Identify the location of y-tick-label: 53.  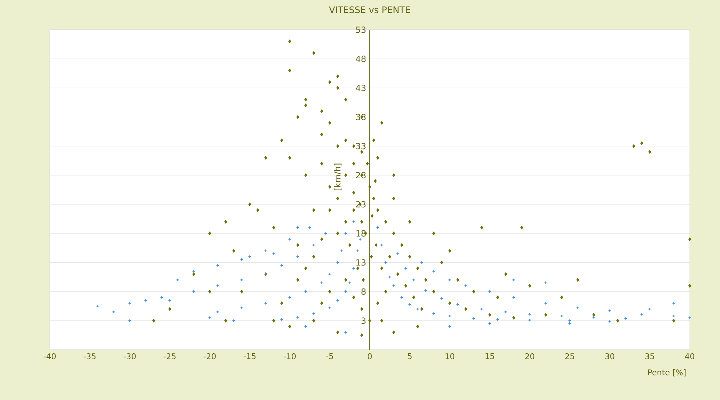
(361, 30).